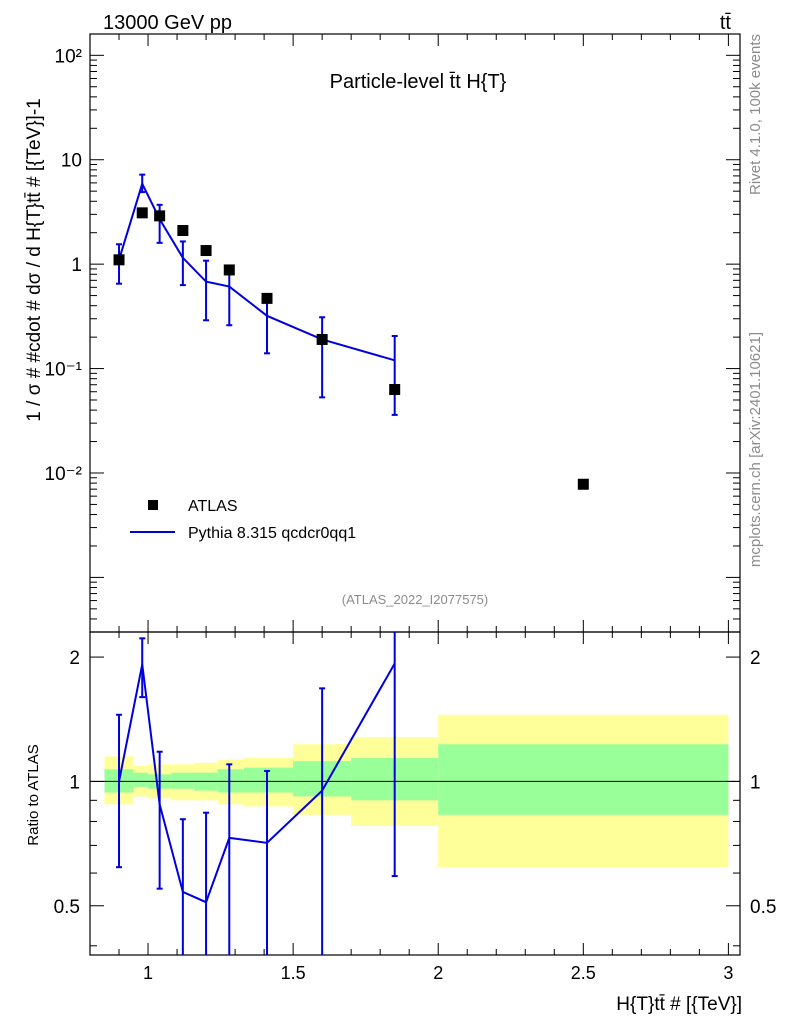 Image resolution: width=786 pixels, height=1024 pixels. I want to click on x-tick-label: 2, so click(438, 973).